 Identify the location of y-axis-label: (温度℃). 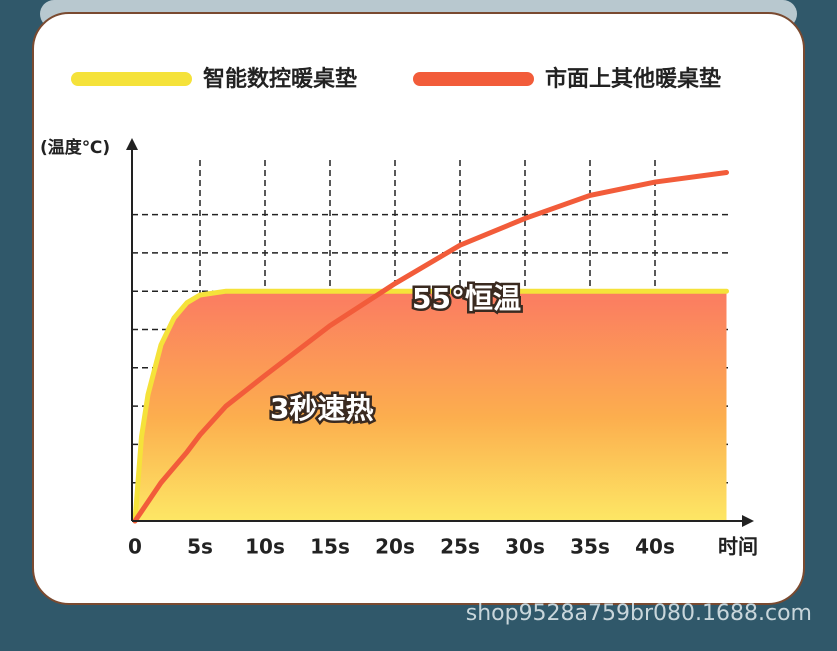
(75, 147).